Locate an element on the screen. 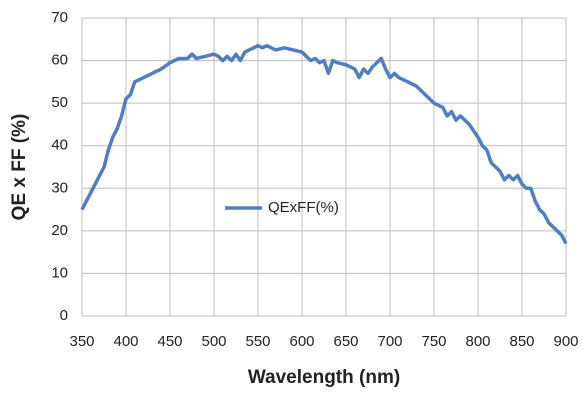  y-tick-label: 10 is located at coordinates (59, 272).